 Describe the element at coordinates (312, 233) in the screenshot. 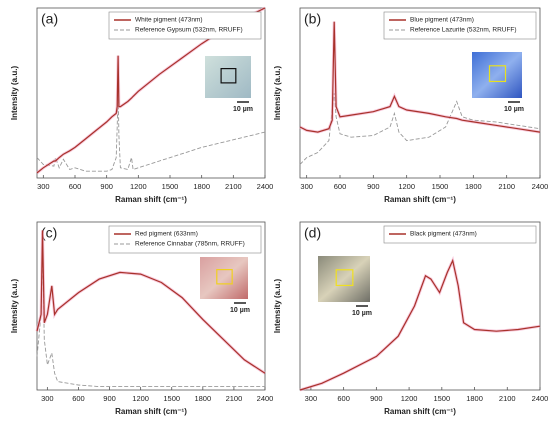

I see `panel-label: (d)` at that location.